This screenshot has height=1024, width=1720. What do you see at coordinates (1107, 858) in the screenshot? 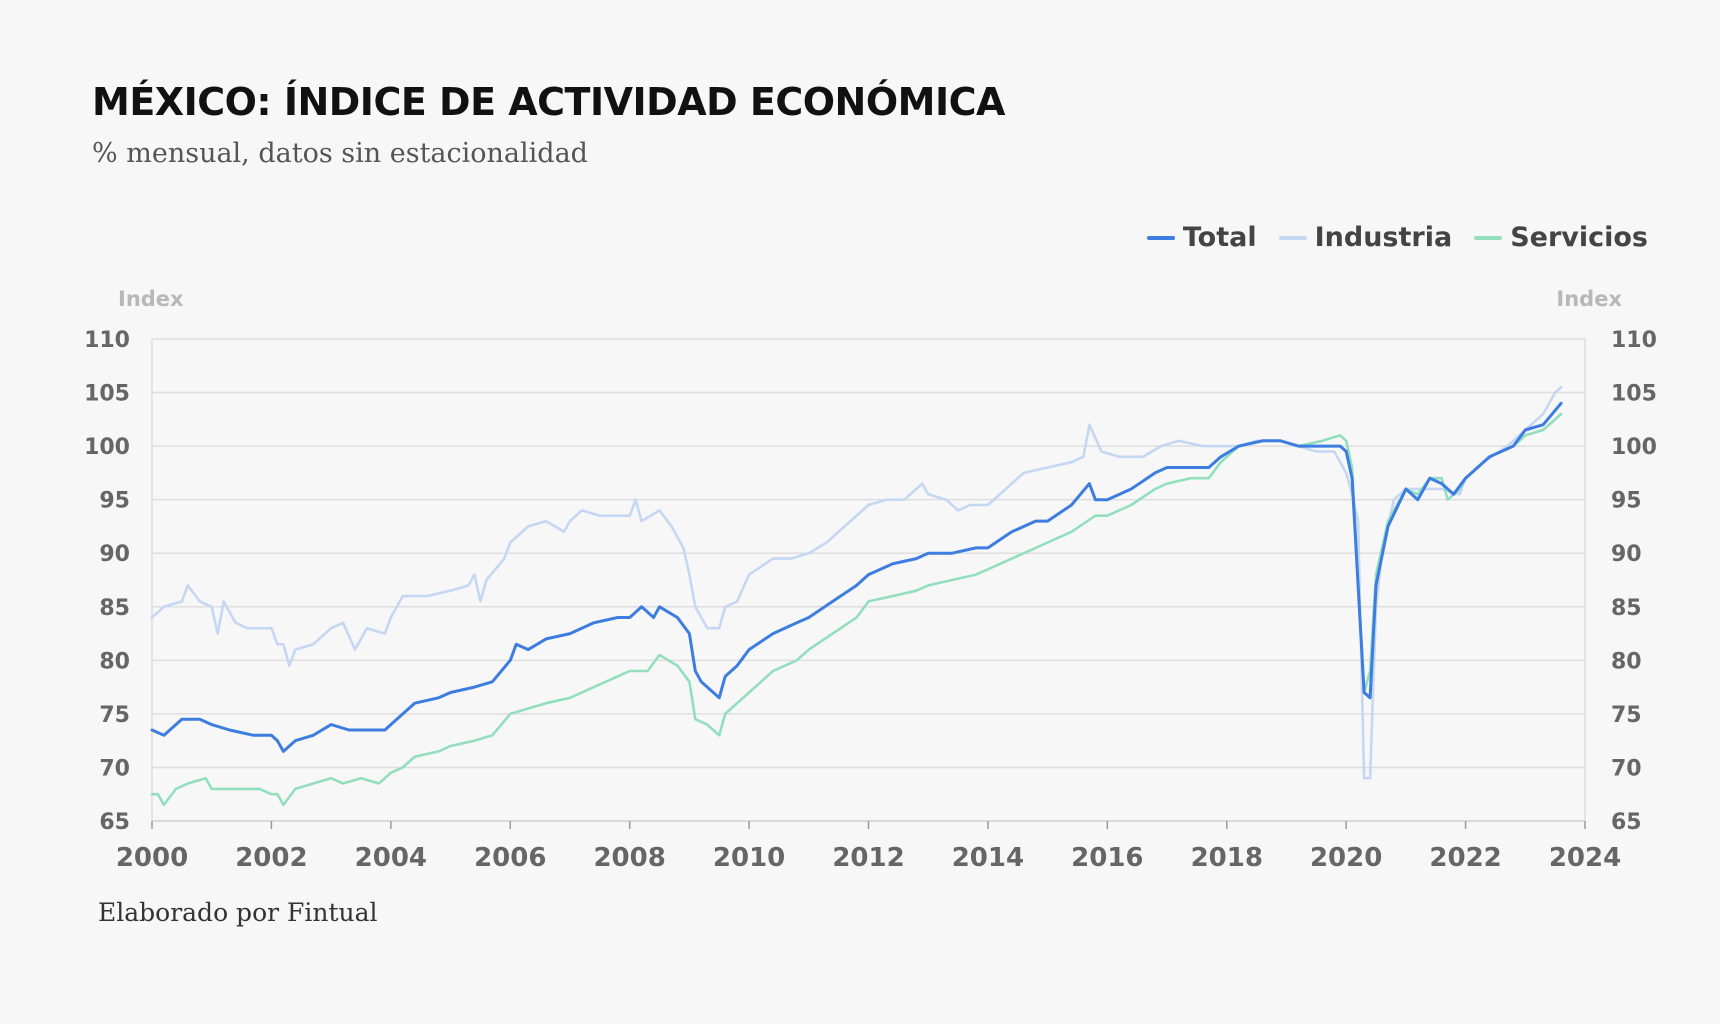
I see `x-tick-2016: 2016` at bounding box center [1107, 858].